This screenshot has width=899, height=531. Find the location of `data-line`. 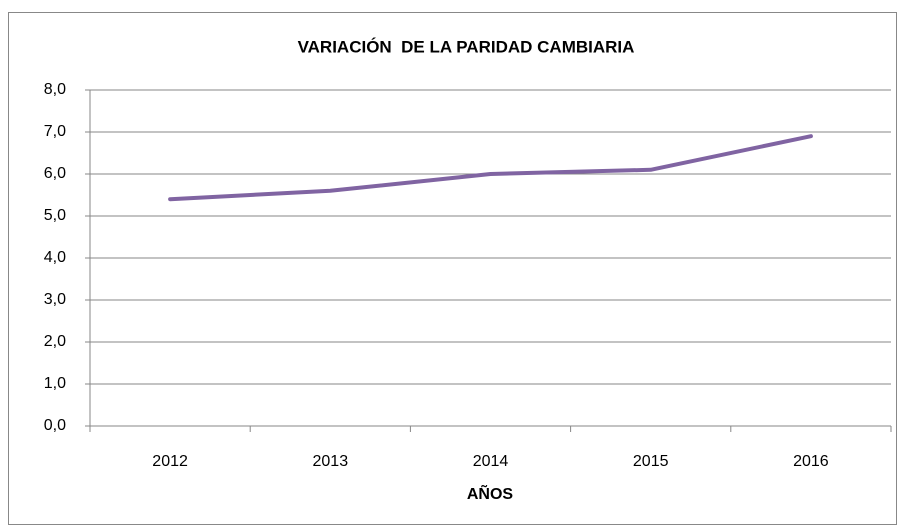

data-line is located at coordinates (490, 168).